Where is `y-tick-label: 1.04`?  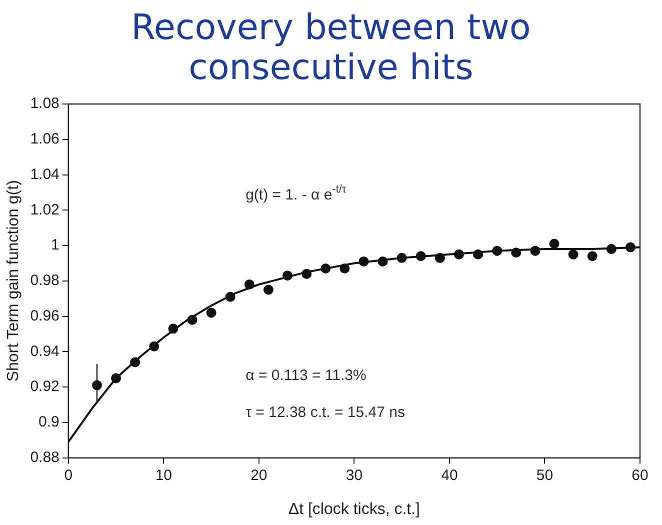
y-tick-label: 1.04 is located at coordinates (45, 174).